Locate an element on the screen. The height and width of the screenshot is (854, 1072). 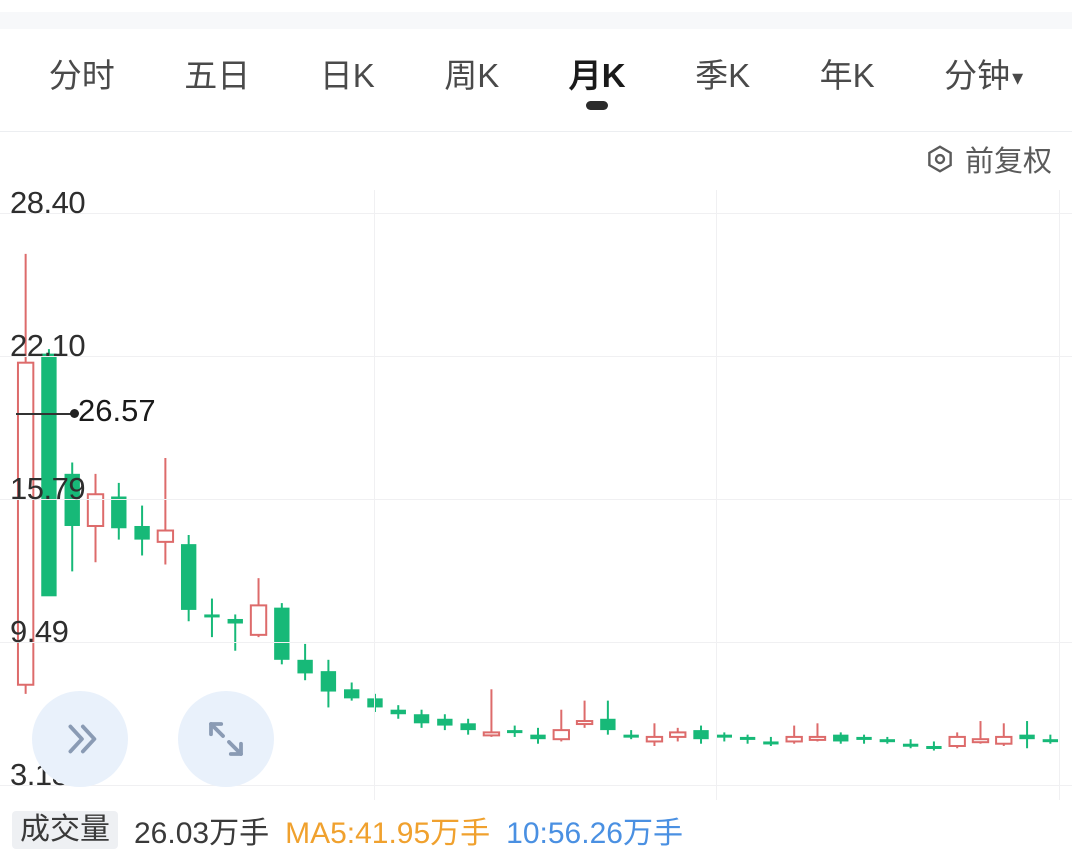
tab-7: 分钟▾ is located at coordinates (983, 80).